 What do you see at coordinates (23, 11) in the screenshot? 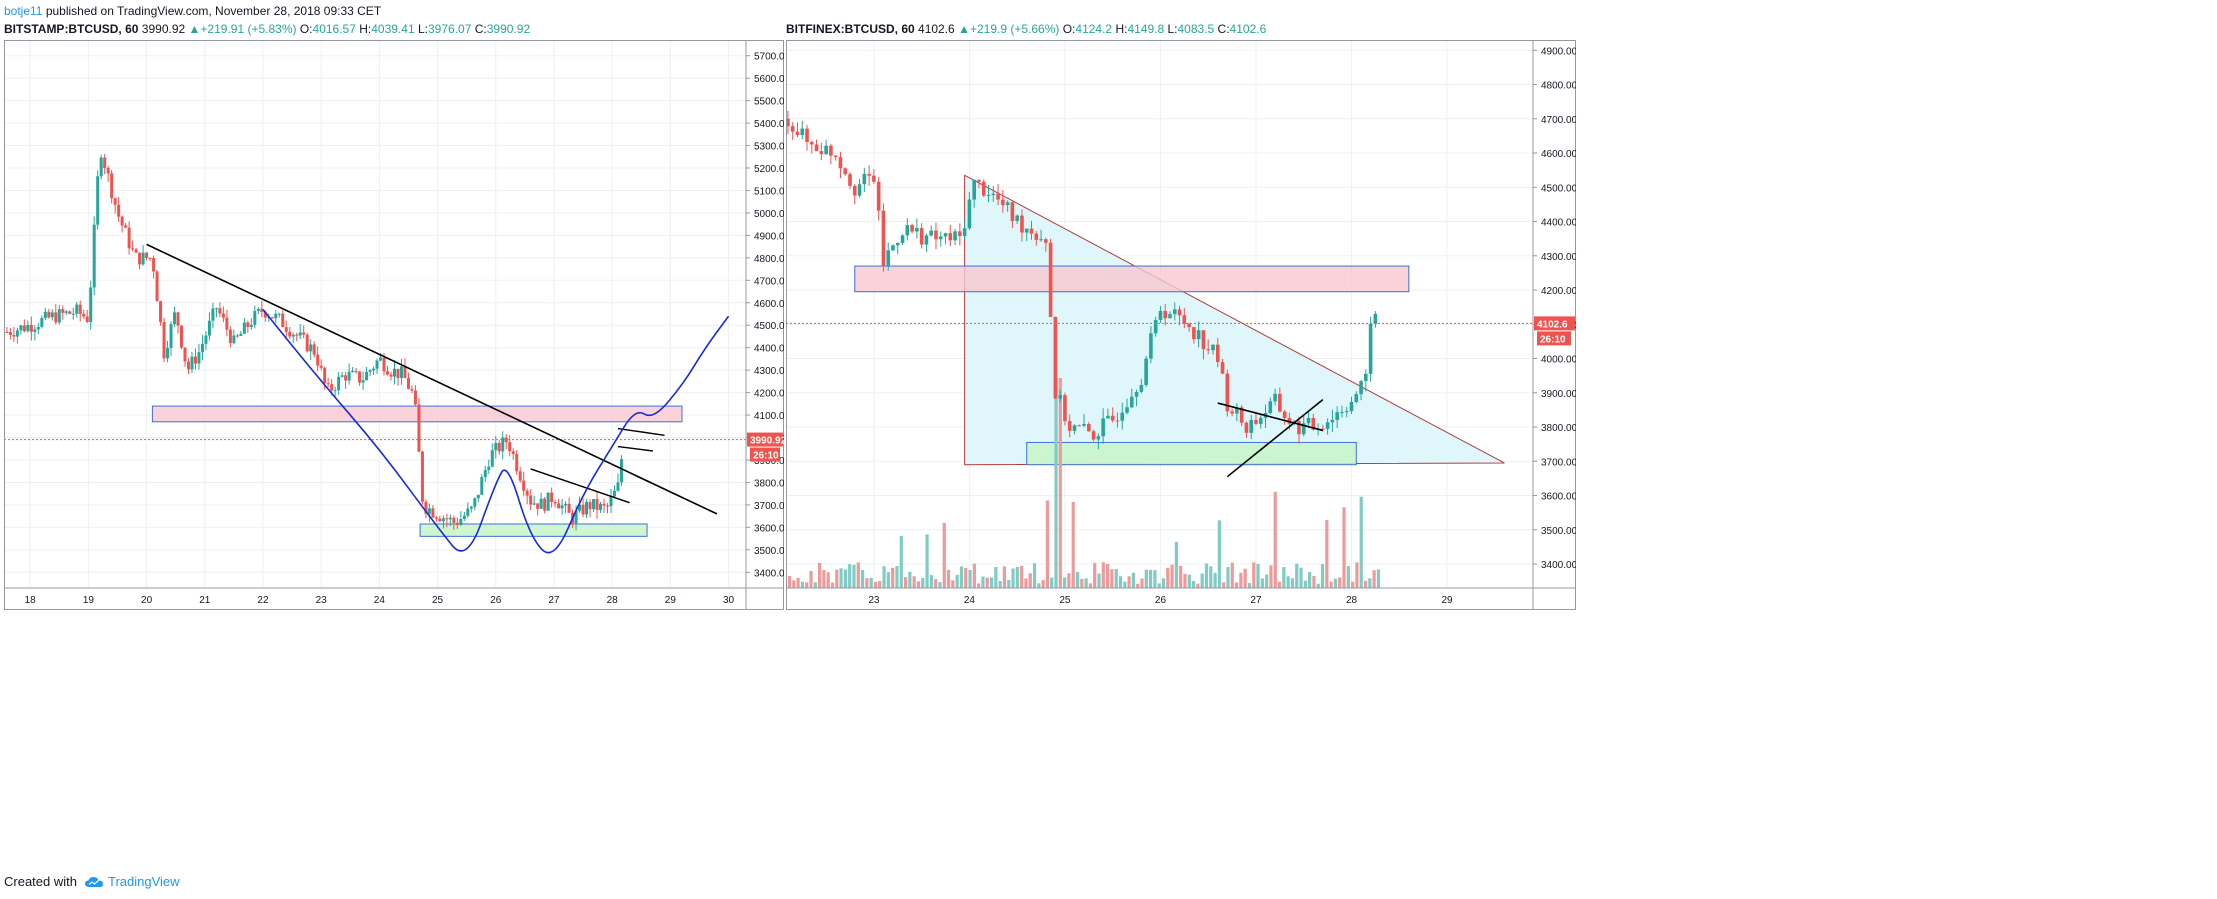
I see `author-name: botje11` at bounding box center [23, 11].